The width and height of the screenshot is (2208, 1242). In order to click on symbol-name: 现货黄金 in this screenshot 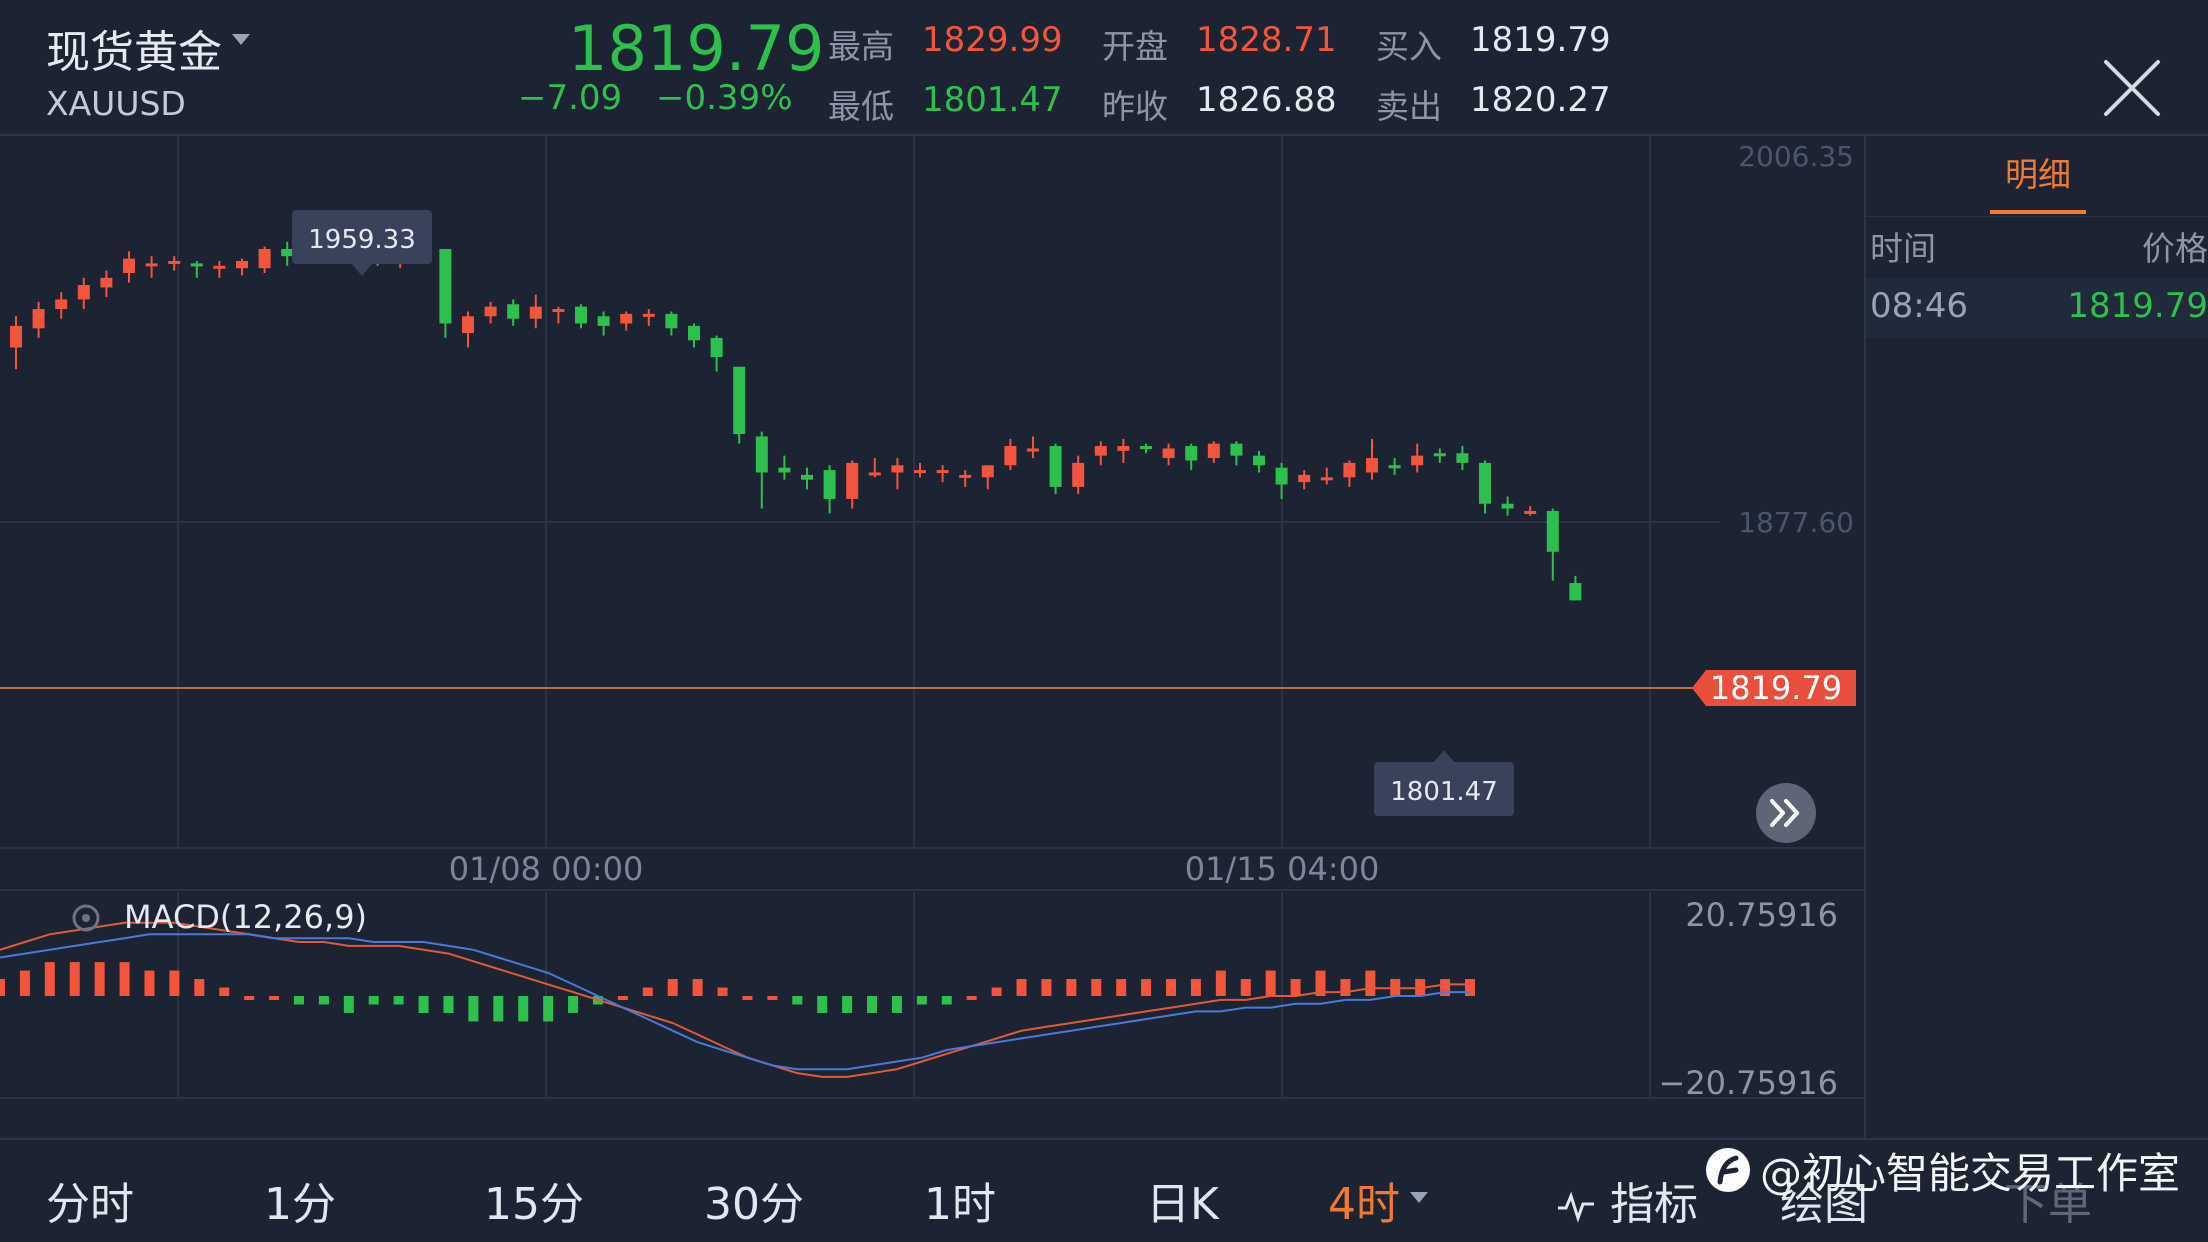, I will do `click(134, 52)`.